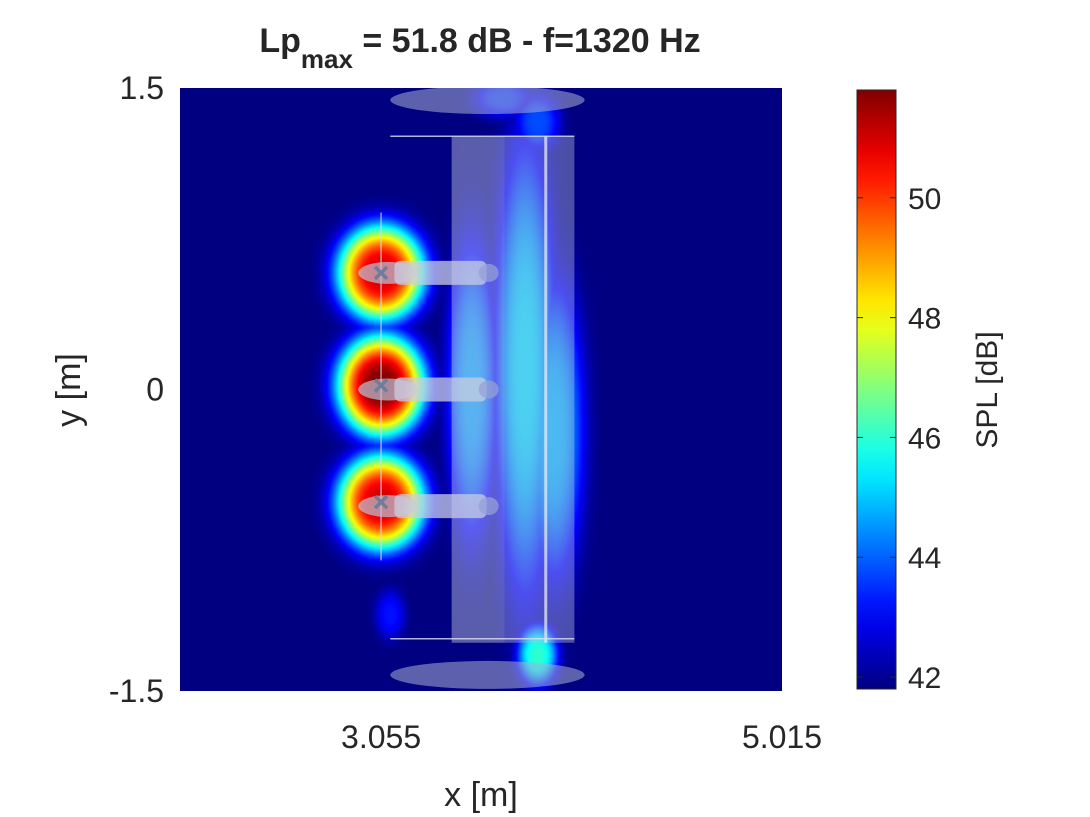 The image size is (1090, 817). I want to click on body-shape, so click(539, 389).